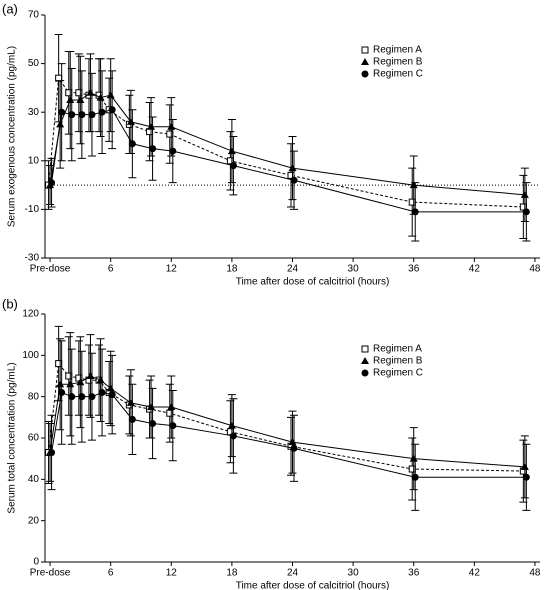 The width and height of the screenshot is (544, 590). I want to click on y-tick-label: 50, so click(34, 63).